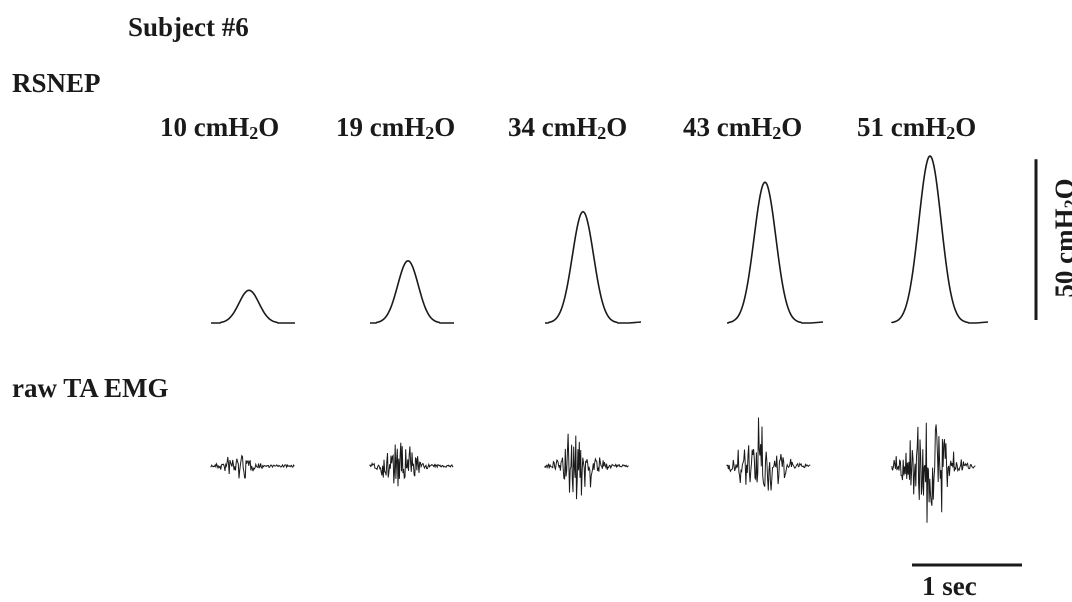 This screenshot has width=1072, height=602. Describe the element at coordinates (949, 586) in the screenshot. I see `time-scale-label: 1 sec` at that location.